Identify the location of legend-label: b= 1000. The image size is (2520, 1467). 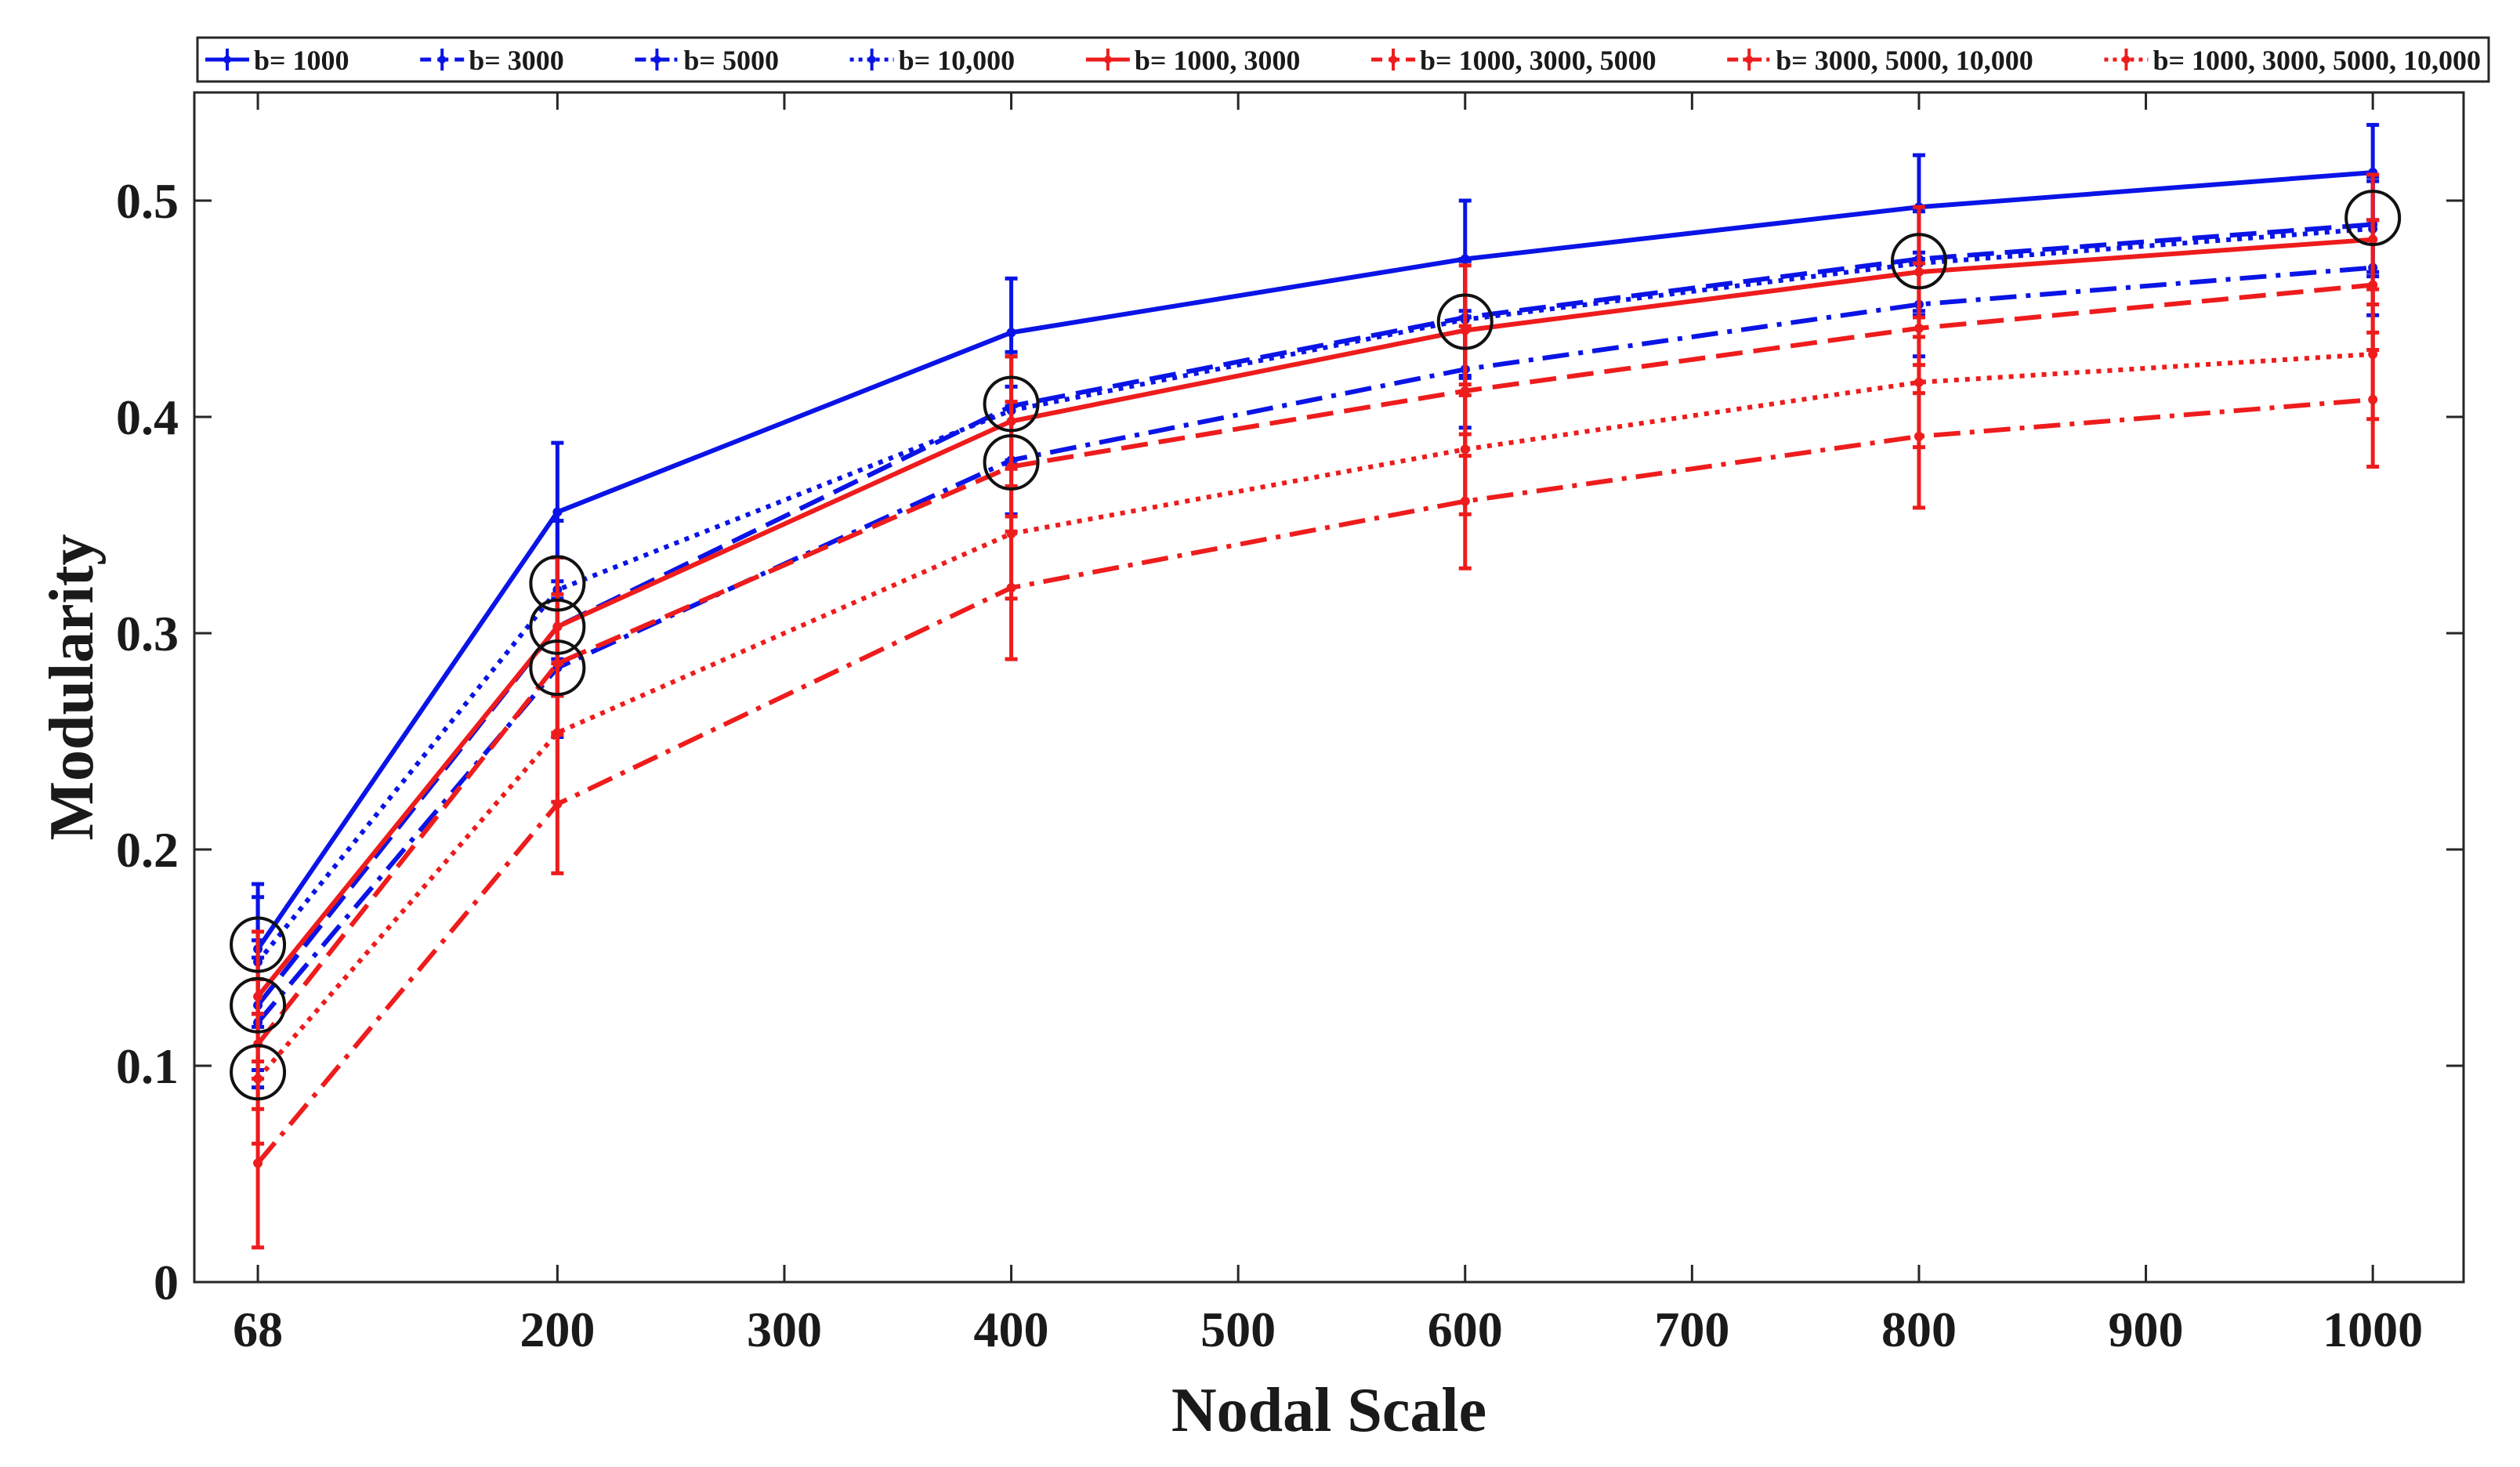
(301, 60).